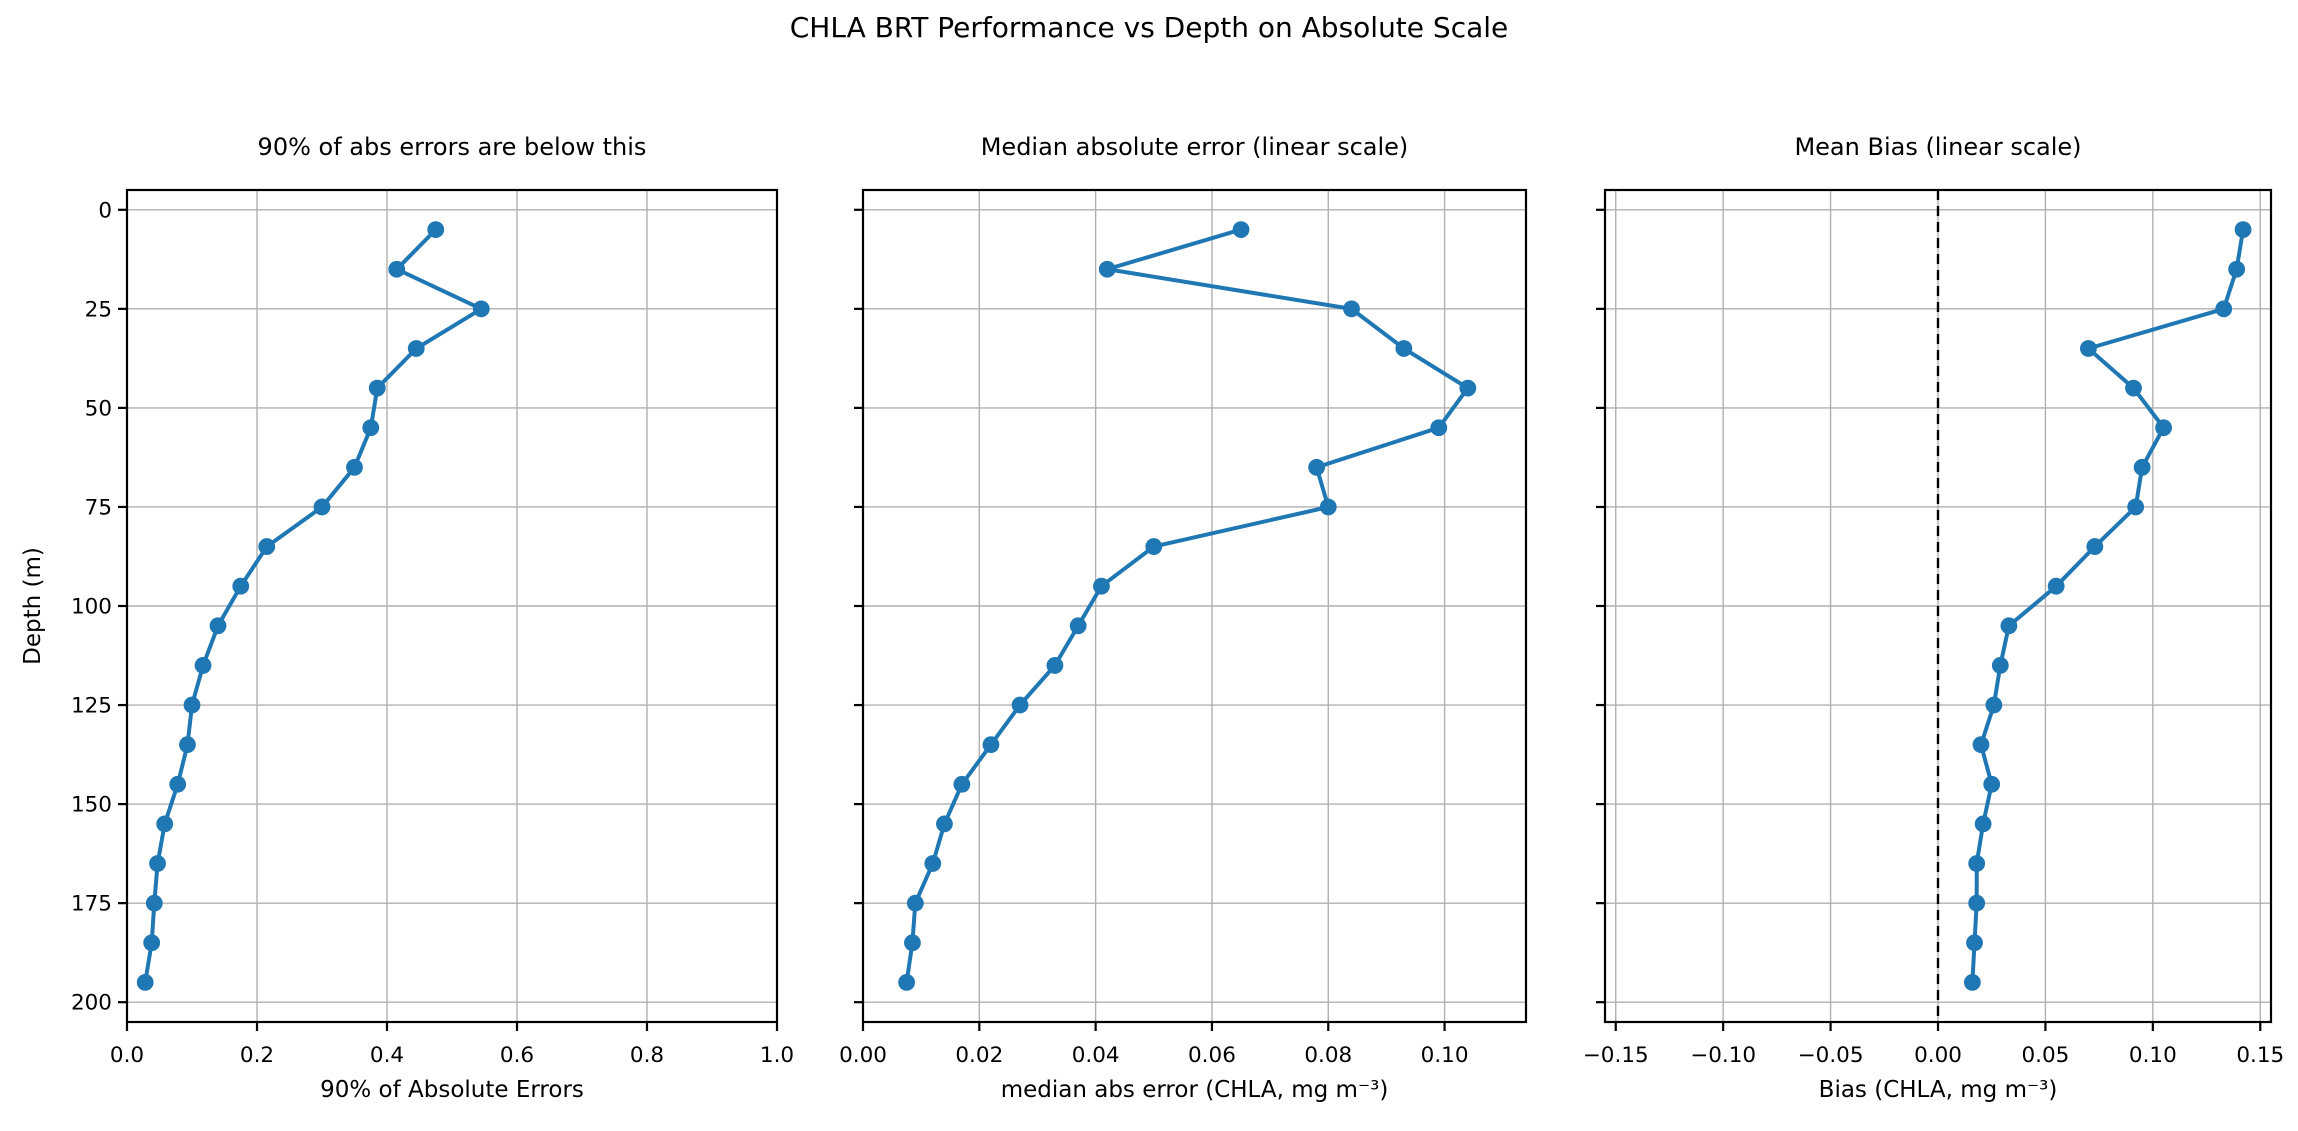 Image resolution: width=2298 pixels, height=1131 pixels. I want to click on x-tick-label: −0.05, so click(1831, 1055).